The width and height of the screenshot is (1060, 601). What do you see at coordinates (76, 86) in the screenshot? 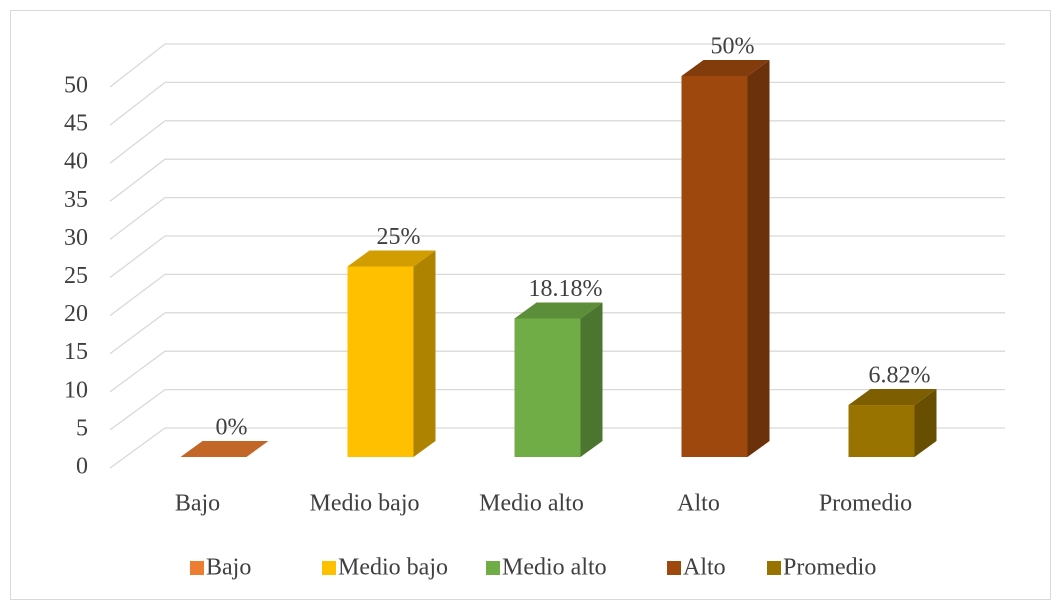
I see `y-tick-label: 50` at bounding box center [76, 86].